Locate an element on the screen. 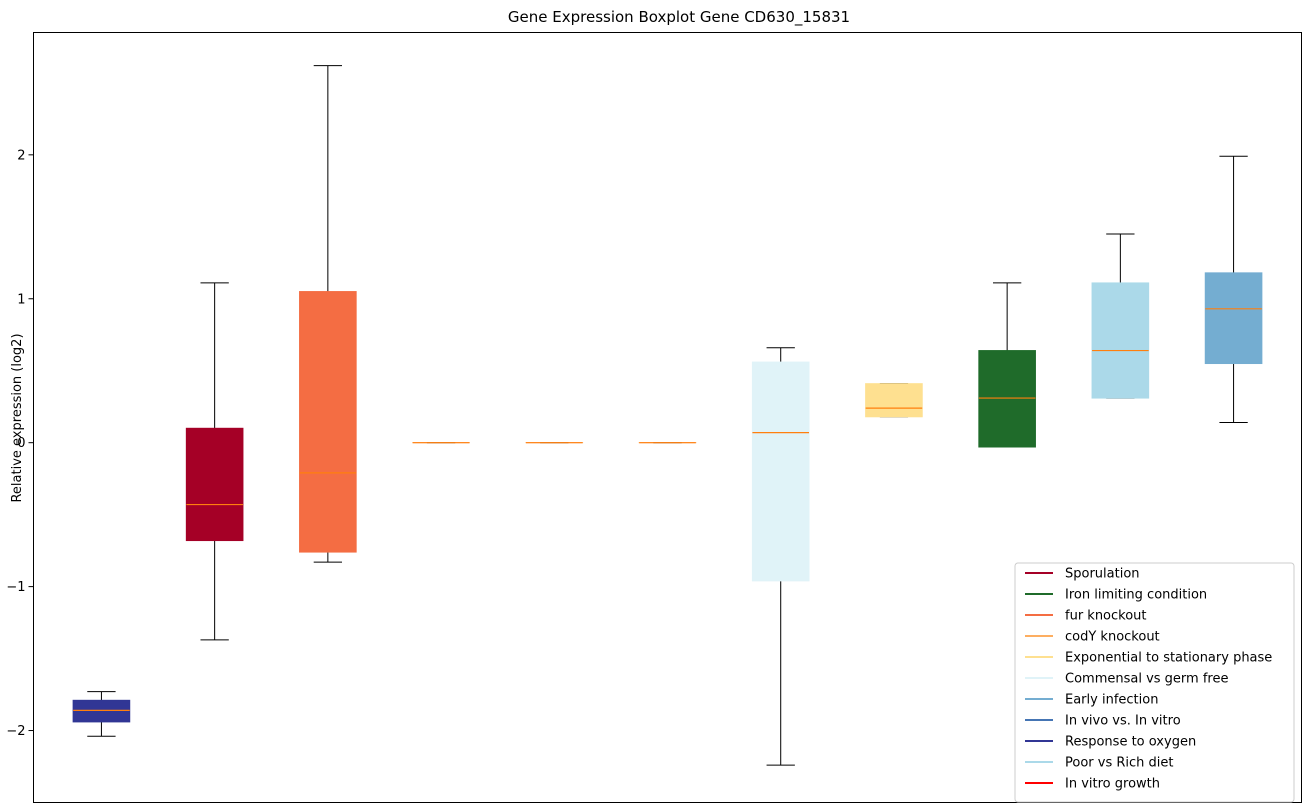 This screenshot has width=1309, height=812. legend-frame is located at coordinates (1154, 682).